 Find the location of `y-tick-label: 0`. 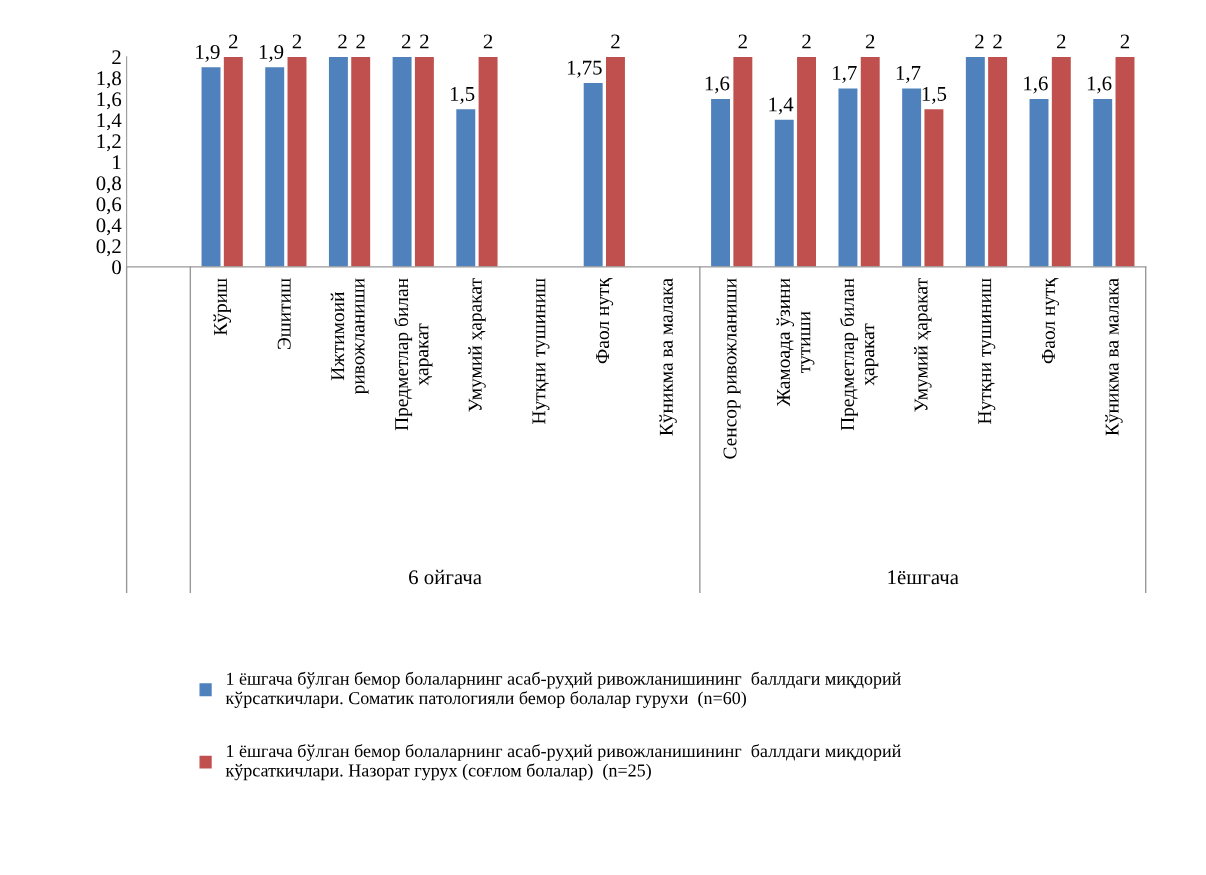

y-tick-label: 0 is located at coordinates (116, 267).